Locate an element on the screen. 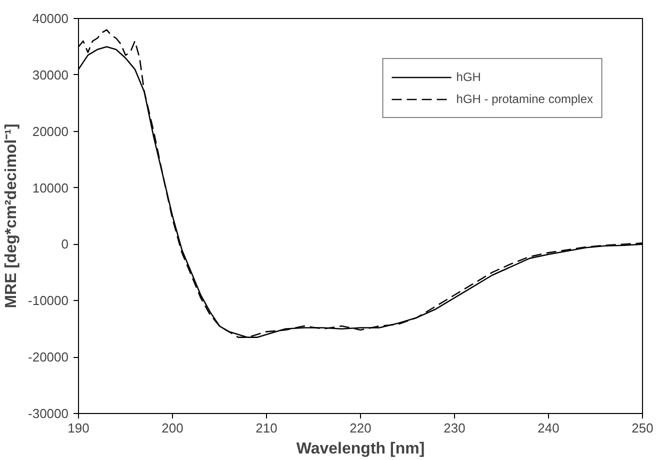  y-tick-label: -20000 is located at coordinates (48, 357).